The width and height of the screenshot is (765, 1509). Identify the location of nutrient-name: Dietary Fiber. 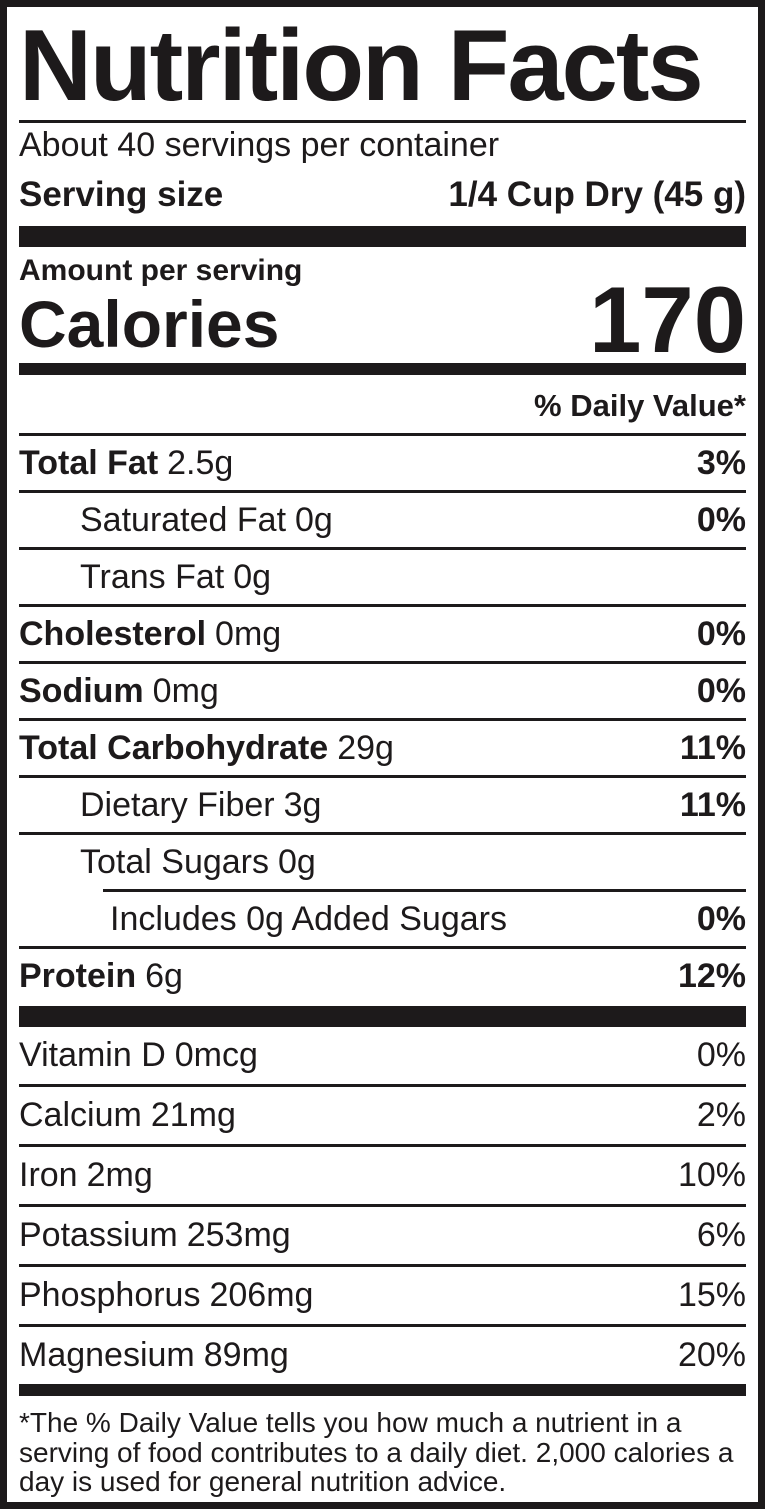
(177, 804).